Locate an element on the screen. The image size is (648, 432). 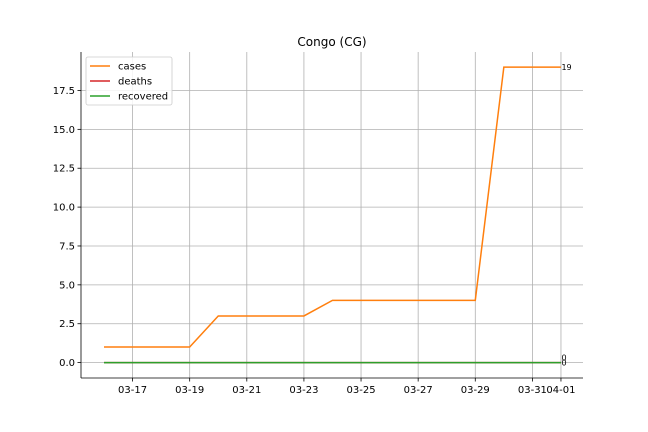
x-tick-label: 03-31 is located at coordinates (532, 390).